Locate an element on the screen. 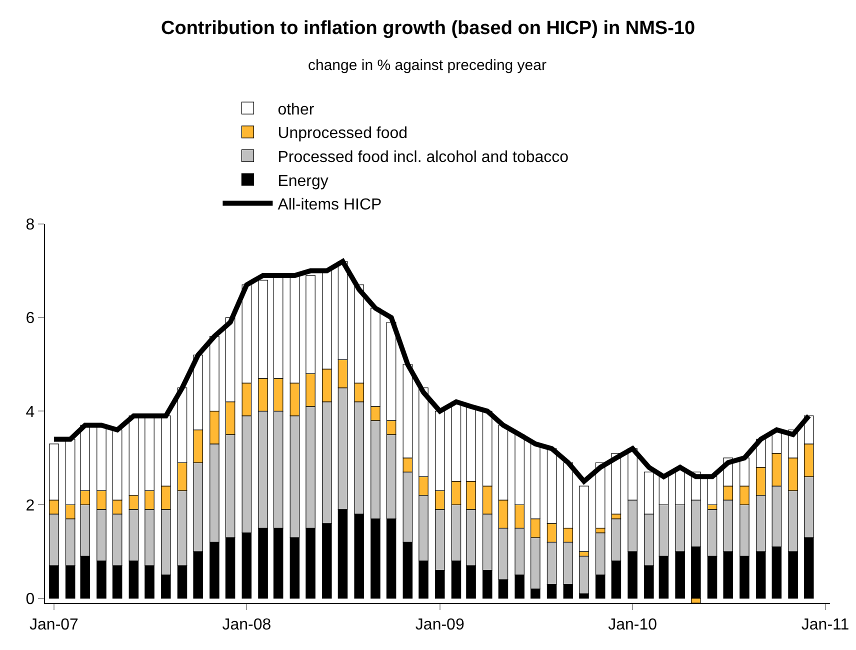 This screenshot has width=856, height=650. legend-label: Processed food incl. alcohol and tobacco is located at coordinates (423, 157).